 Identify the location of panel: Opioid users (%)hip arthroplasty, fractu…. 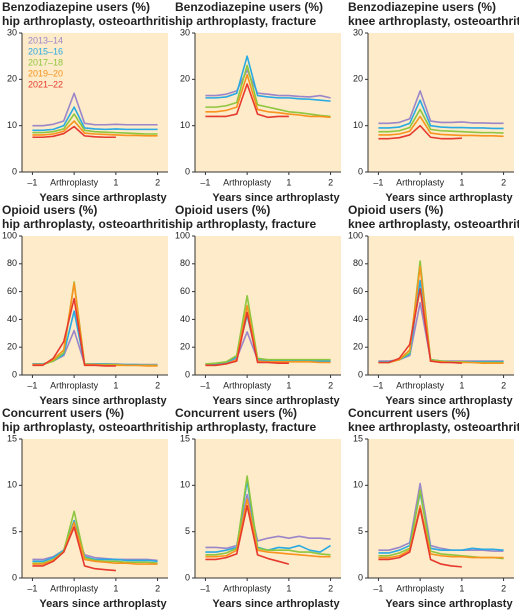
(258, 305).